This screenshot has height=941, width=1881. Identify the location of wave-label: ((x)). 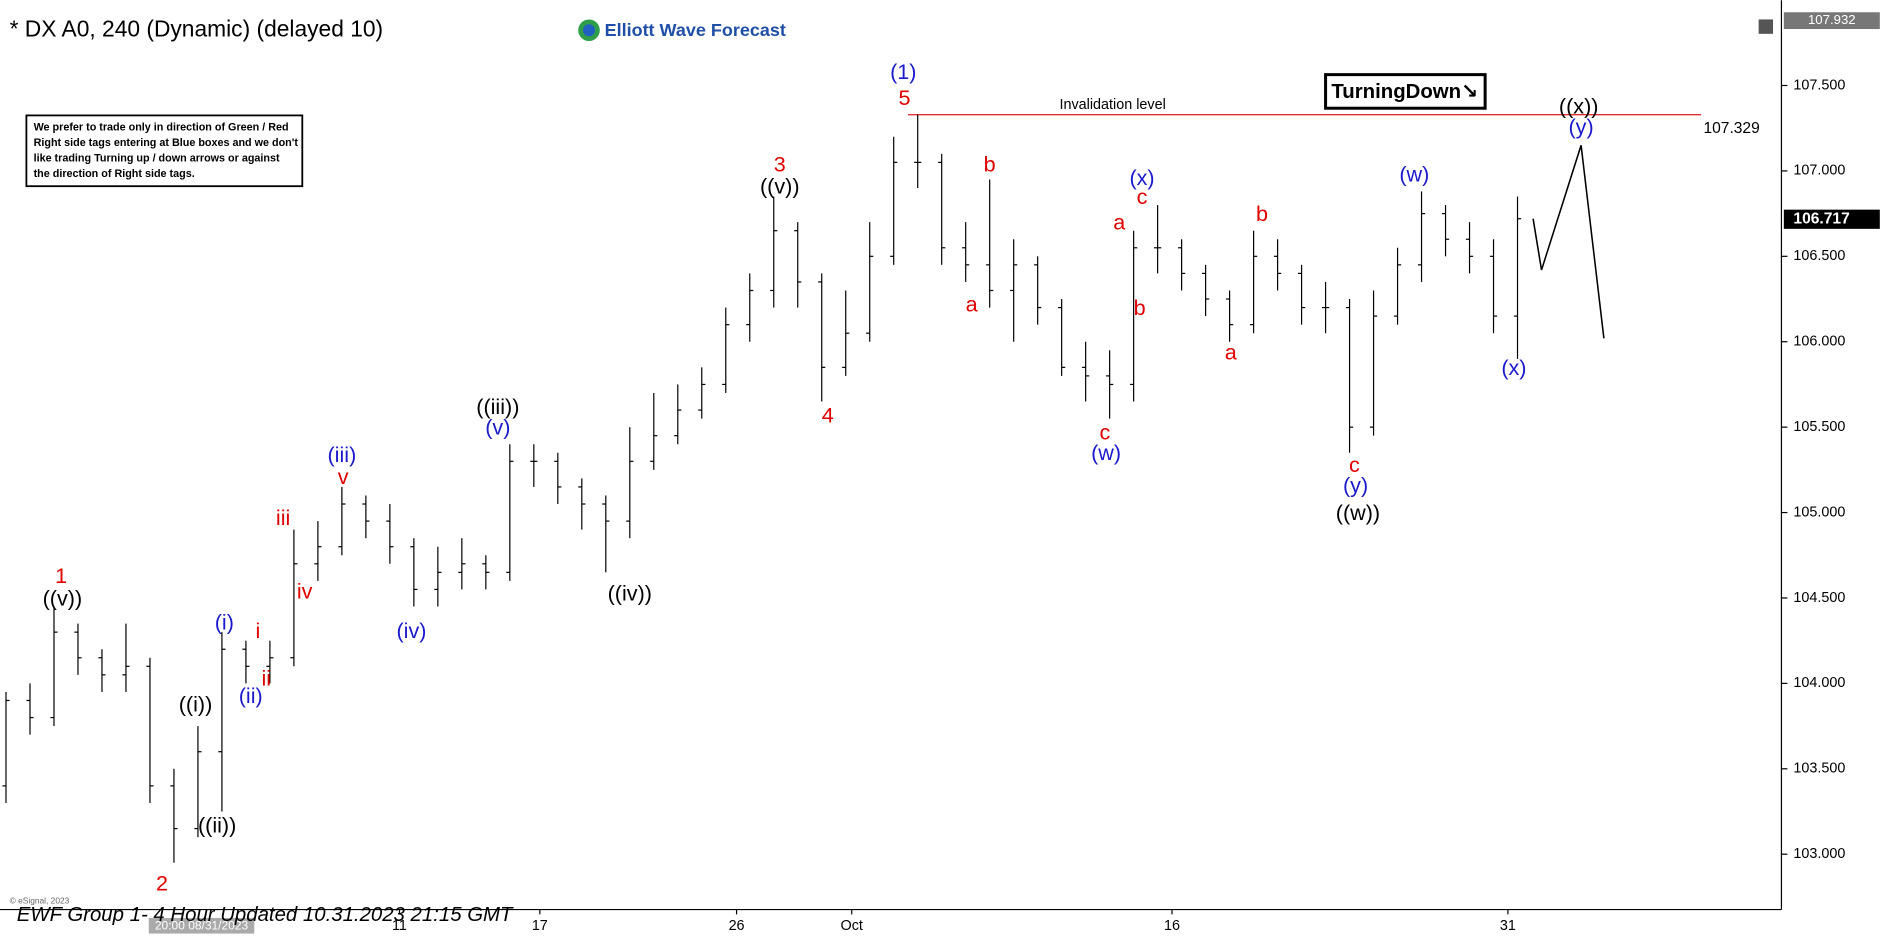
(1579, 105).